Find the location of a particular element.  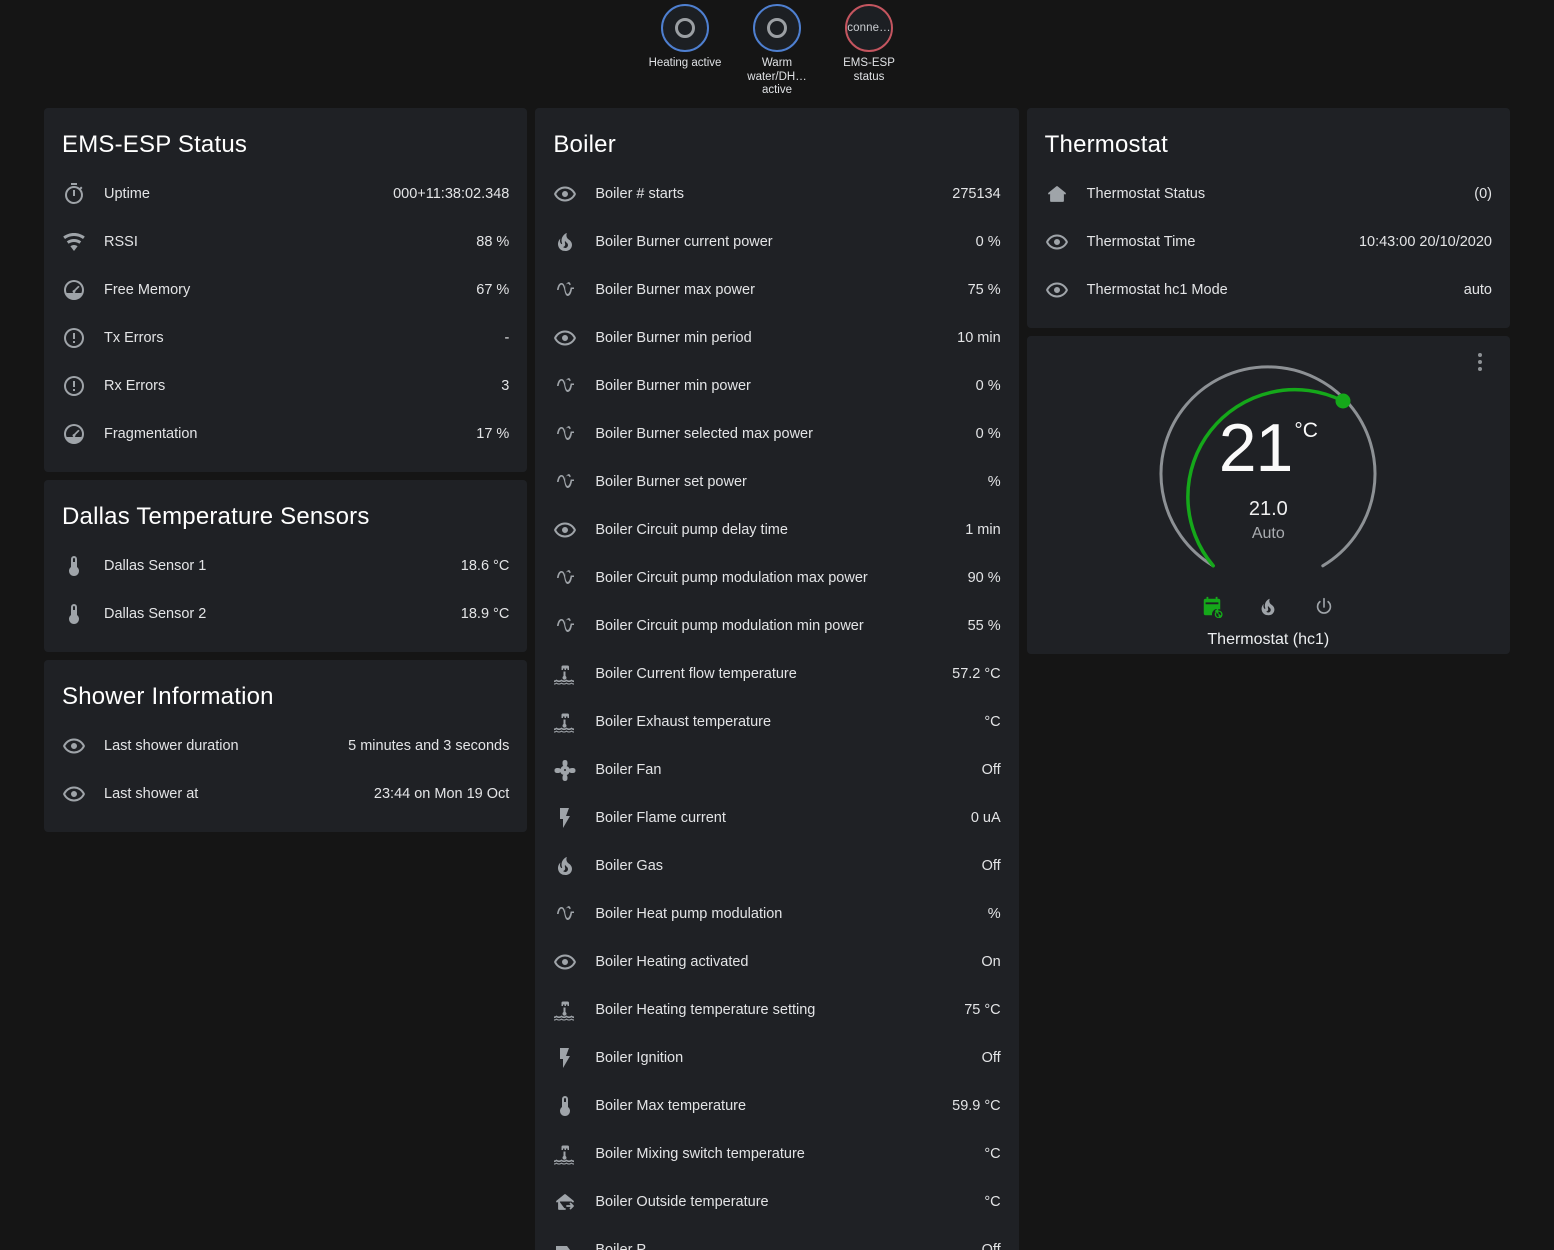

fire-icon is located at coordinates (1268, 607).